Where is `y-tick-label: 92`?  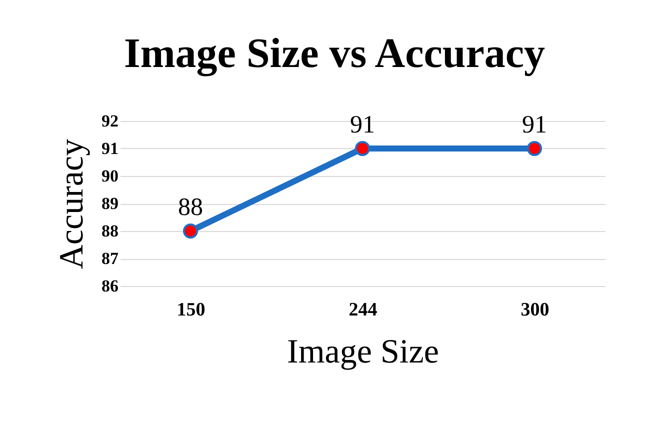
y-tick-label: 92 is located at coordinates (110, 121).